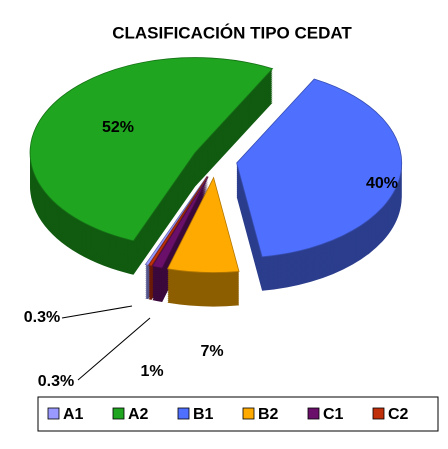  I want to click on legend-label: B2, so click(268, 414).